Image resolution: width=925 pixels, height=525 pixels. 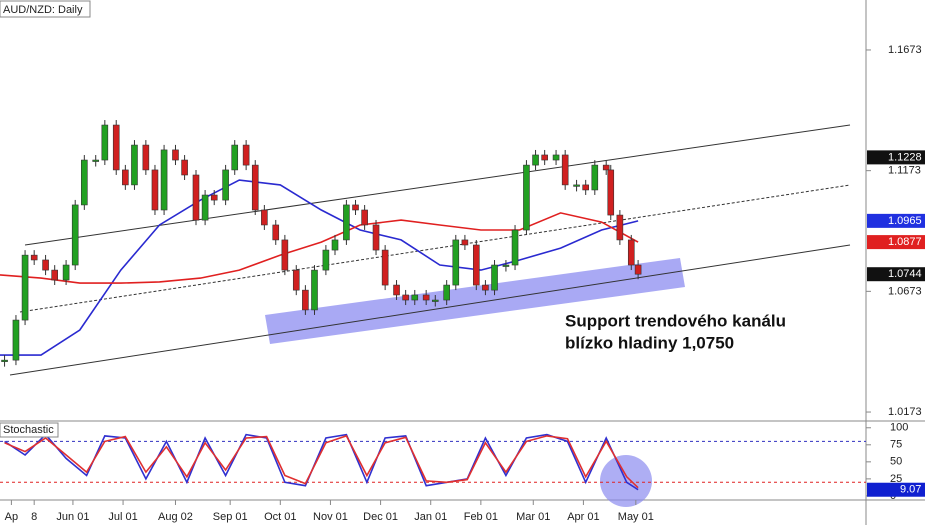 What do you see at coordinates (280, 517) in the screenshot?
I see `x-tick-label: Oct 01` at bounding box center [280, 517].